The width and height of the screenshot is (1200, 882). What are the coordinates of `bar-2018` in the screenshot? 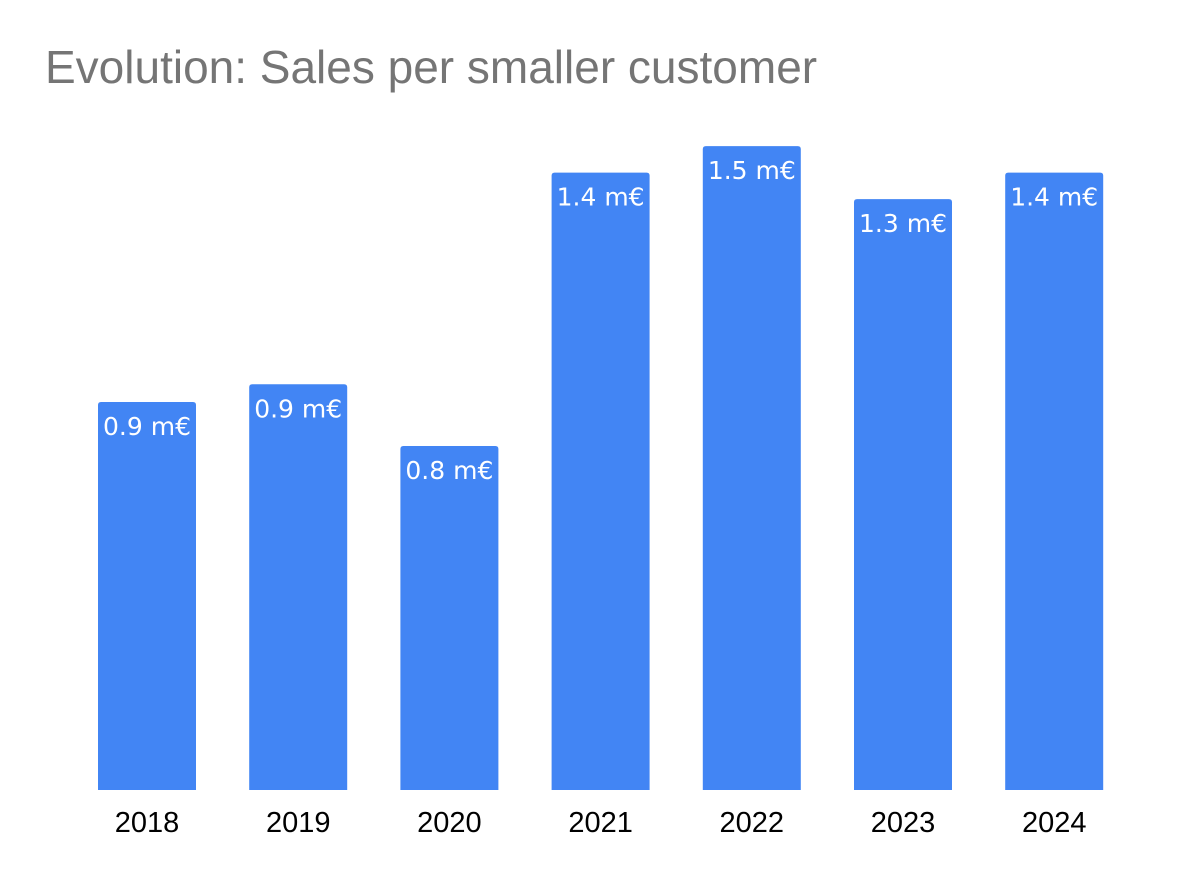 It's located at (147, 595).